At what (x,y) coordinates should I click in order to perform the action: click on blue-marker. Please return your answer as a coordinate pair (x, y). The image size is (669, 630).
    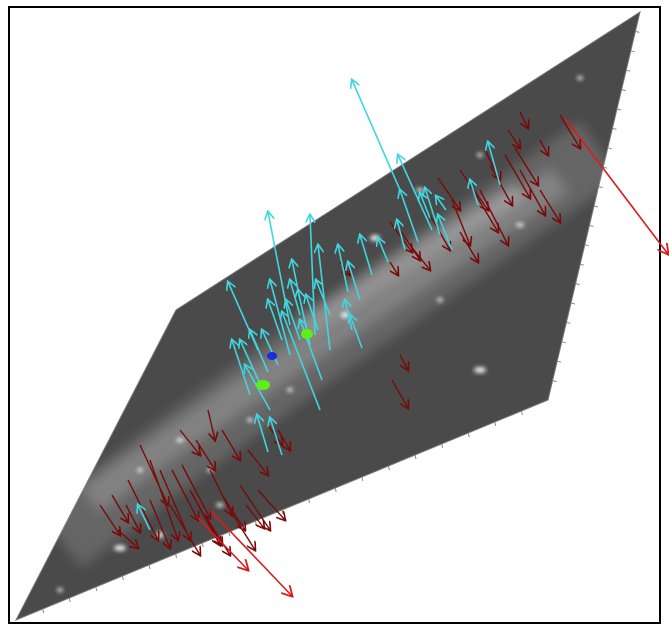
    Looking at the image, I should click on (272, 356).